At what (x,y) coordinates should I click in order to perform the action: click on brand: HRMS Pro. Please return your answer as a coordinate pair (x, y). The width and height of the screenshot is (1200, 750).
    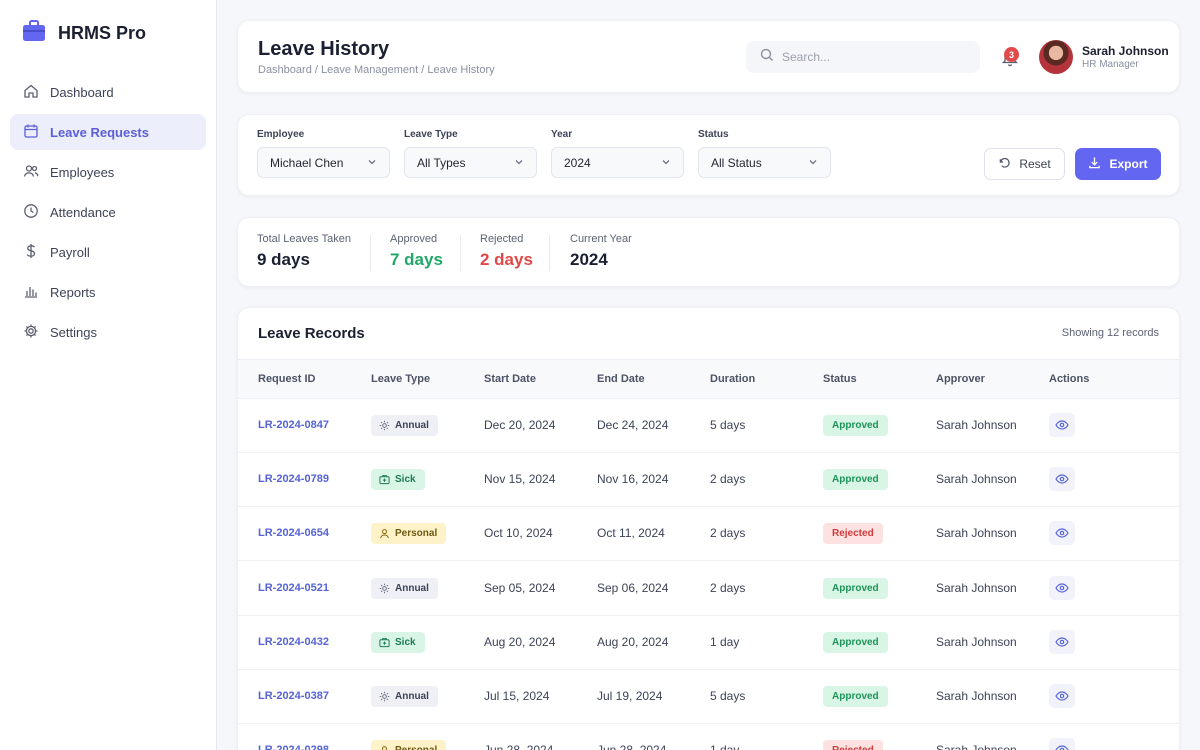
    Looking at the image, I should click on (84, 33).